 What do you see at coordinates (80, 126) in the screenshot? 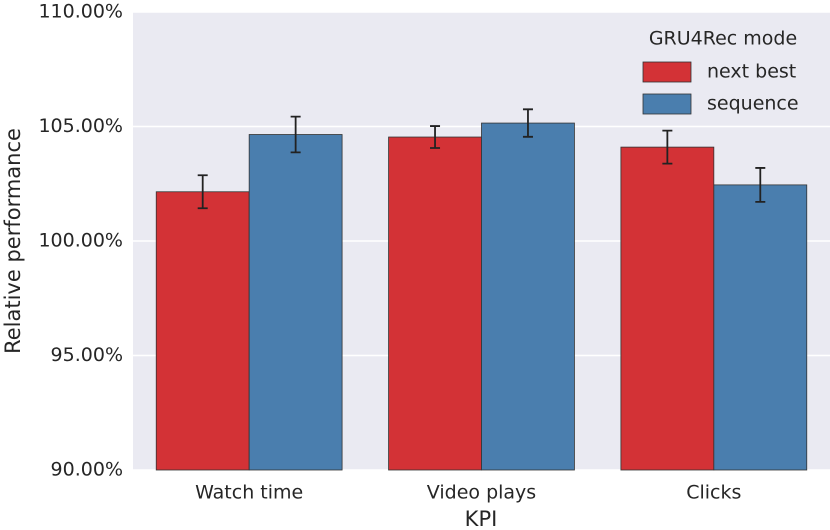
I see `y-tick-label: 105.00%` at bounding box center [80, 126].